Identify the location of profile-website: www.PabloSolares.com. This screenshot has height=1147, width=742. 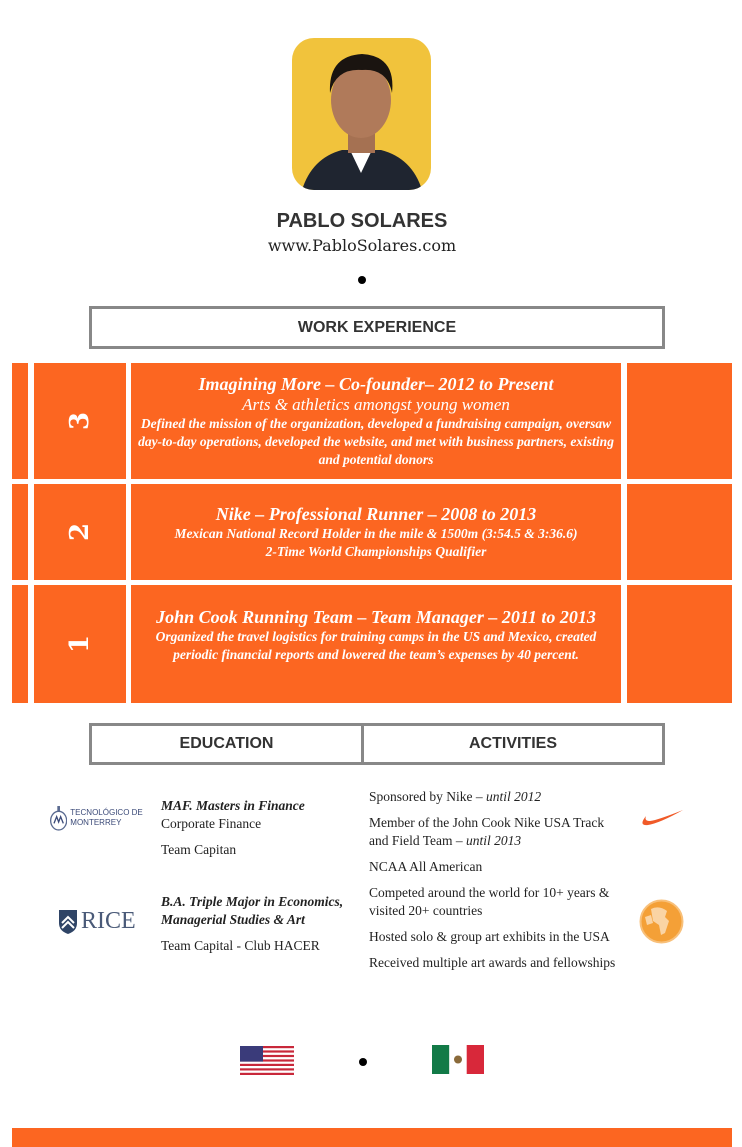
(362, 245).